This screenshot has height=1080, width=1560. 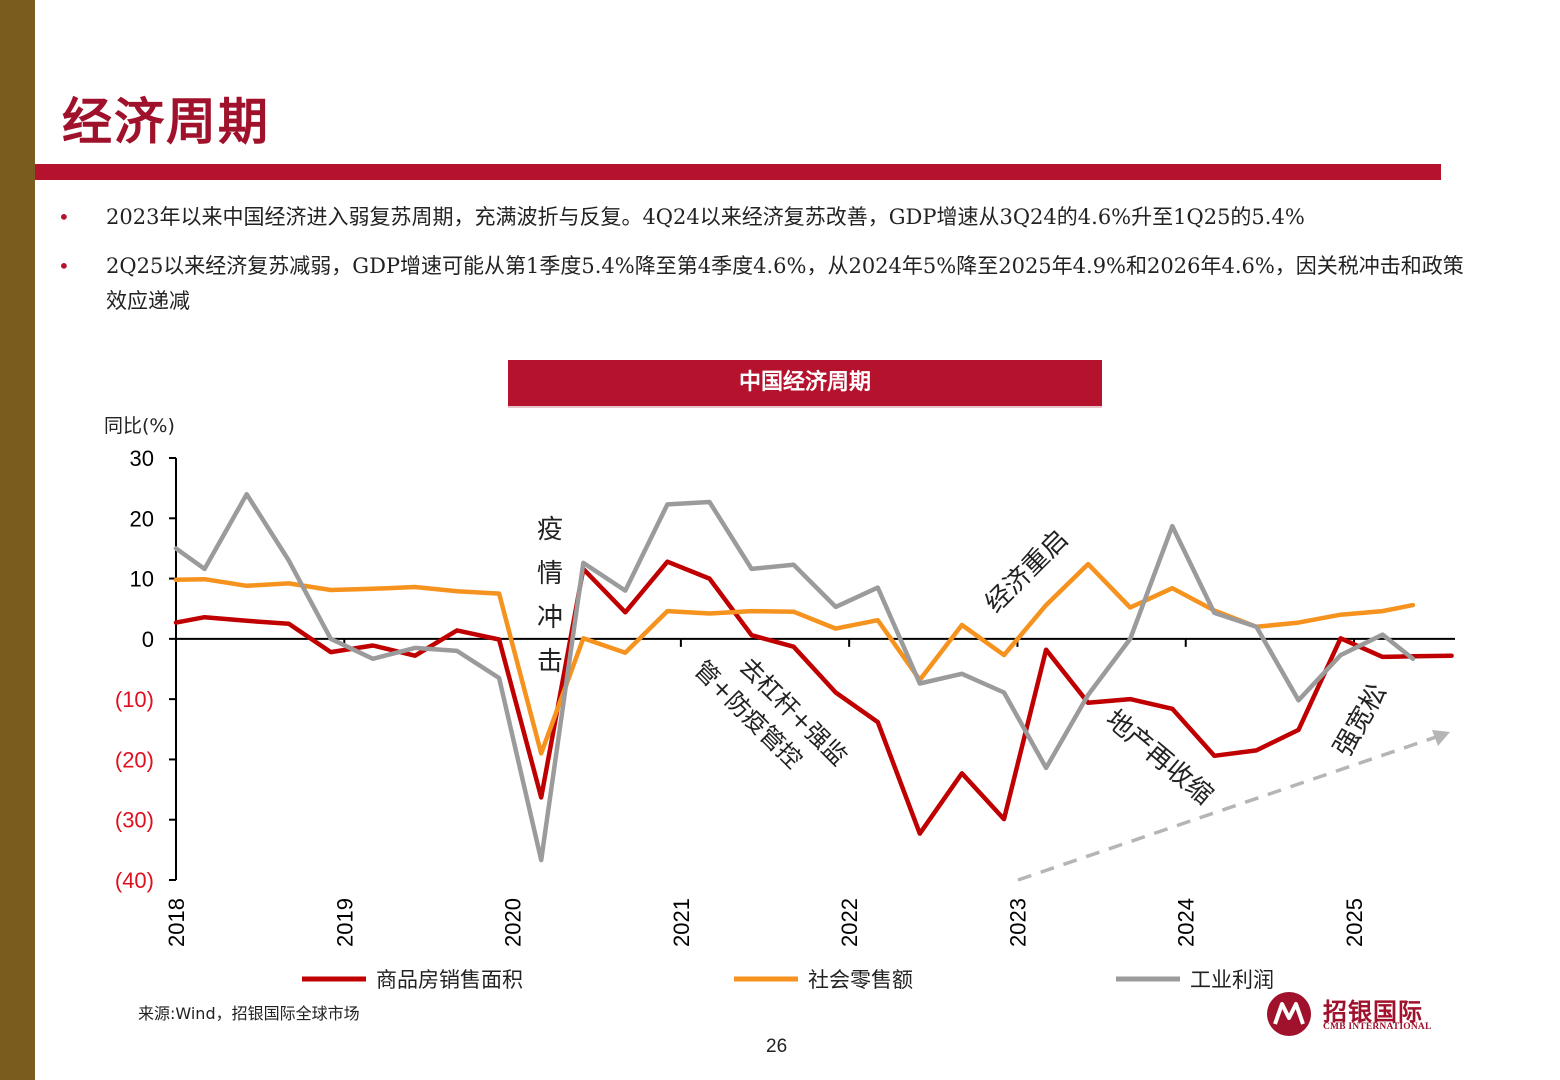 What do you see at coordinates (1186, 922) in the screenshot?
I see `x-tick-label: 2024` at bounding box center [1186, 922].